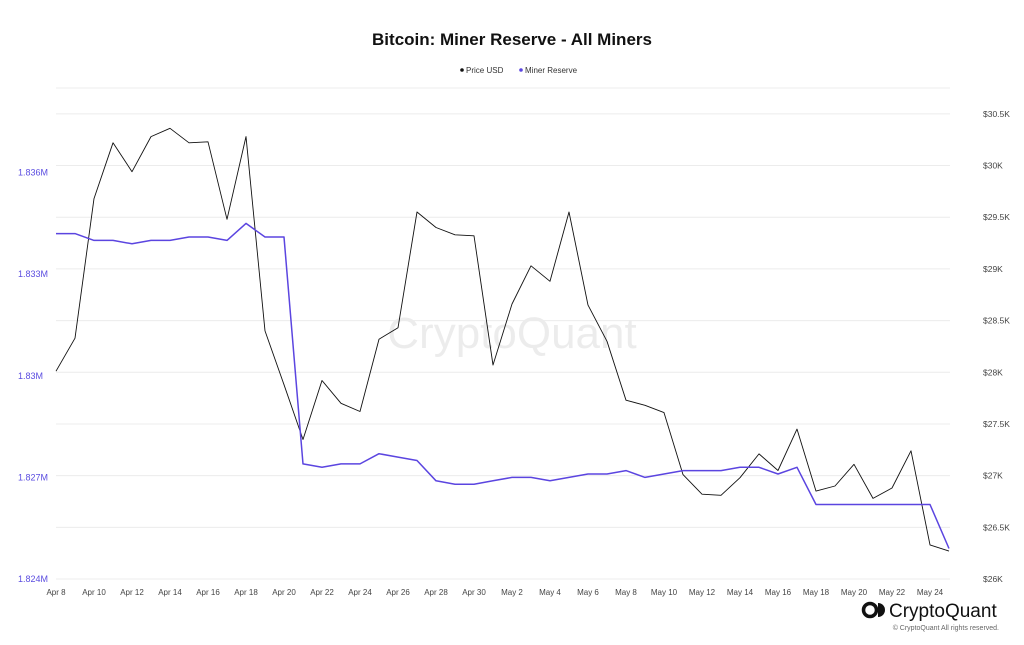 The height and width of the screenshot is (645, 1024). What do you see at coordinates (284, 592) in the screenshot?
I see `x-tick-label: Apr 20` at bounding box center [284, 592].